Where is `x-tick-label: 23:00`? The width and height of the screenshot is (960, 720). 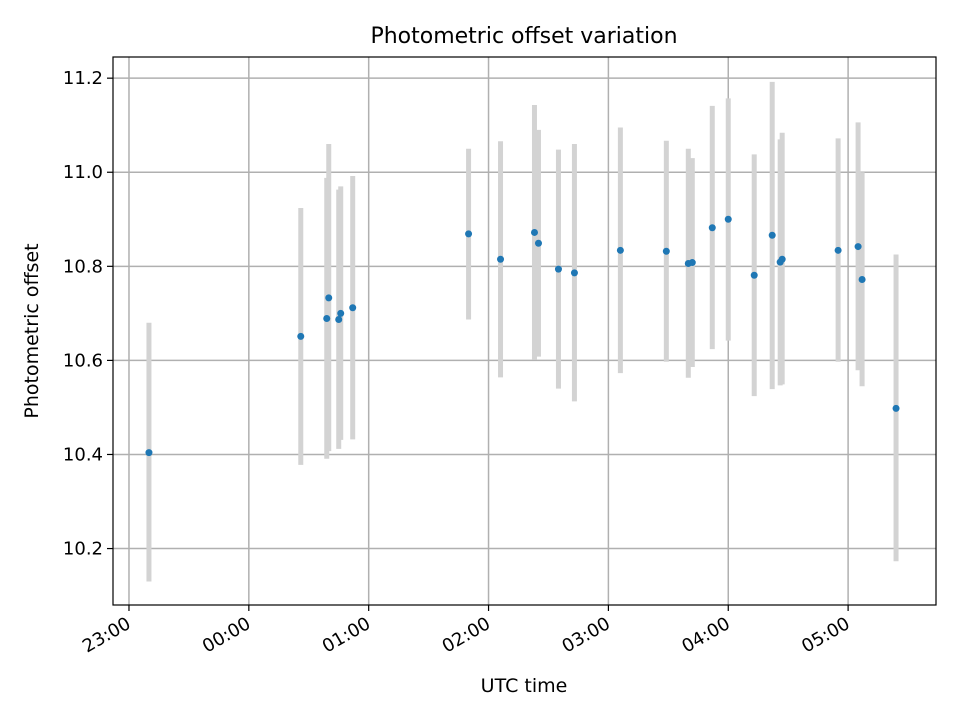
x-tick-label: 23:00 is located at coordinates (106, 635).